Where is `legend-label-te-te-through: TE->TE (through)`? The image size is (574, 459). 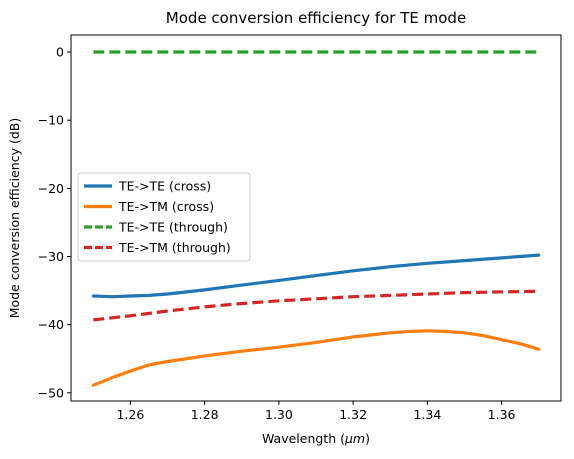 legend-label-te-te-through: TE->TE (through) is located at coordinates (173, 227).